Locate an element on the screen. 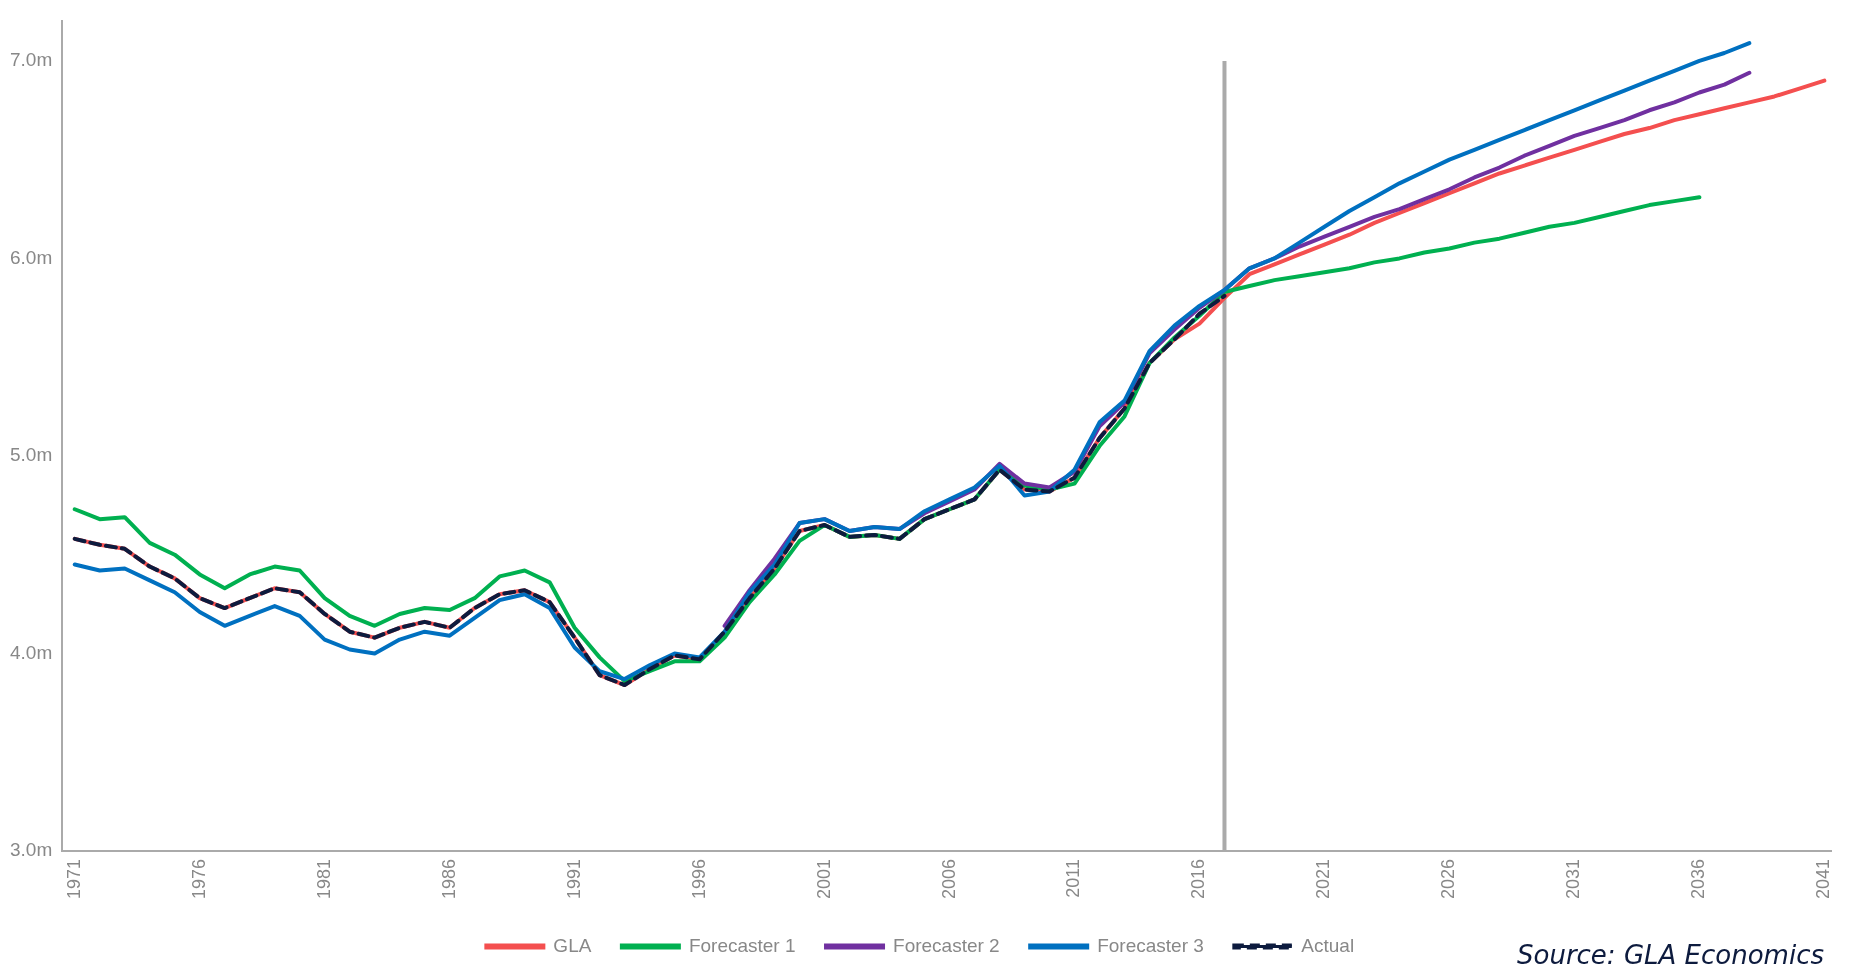 The width and height of the screenshot is (1854, 976). x-tick-label: 1981 is located at coordinates (323, 878).